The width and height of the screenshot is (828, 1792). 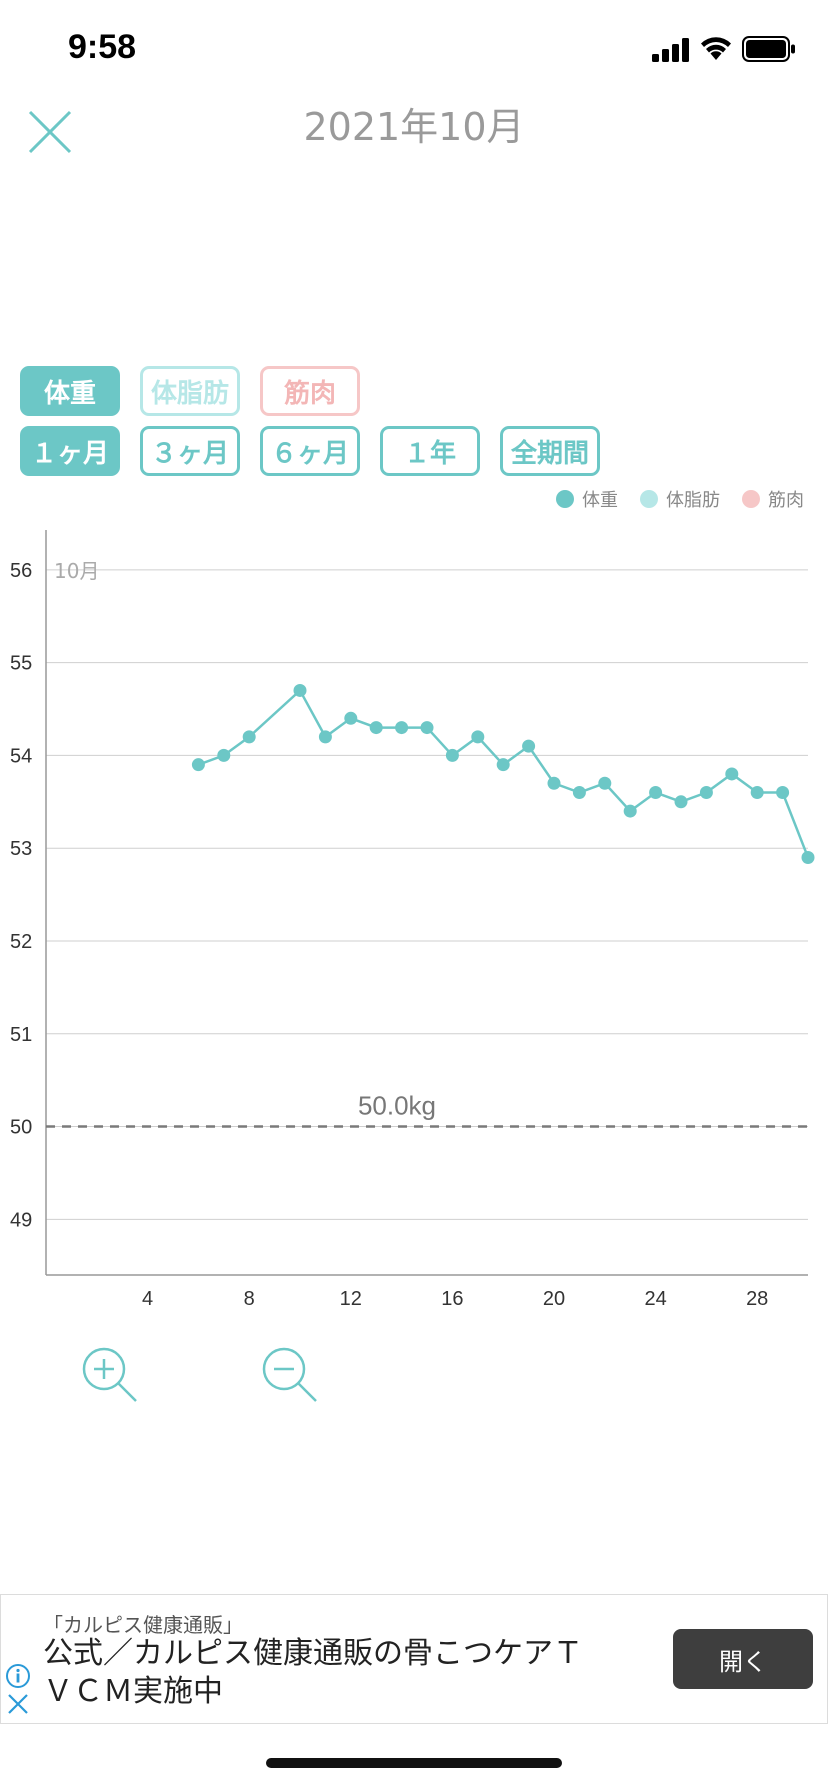 I want to click on ad-banner: 「カルピス健康通販」 公式／カルピス健康通販の骨こつケアＴＶＣＭ実施中 開く, so click(x=414, y=1659).